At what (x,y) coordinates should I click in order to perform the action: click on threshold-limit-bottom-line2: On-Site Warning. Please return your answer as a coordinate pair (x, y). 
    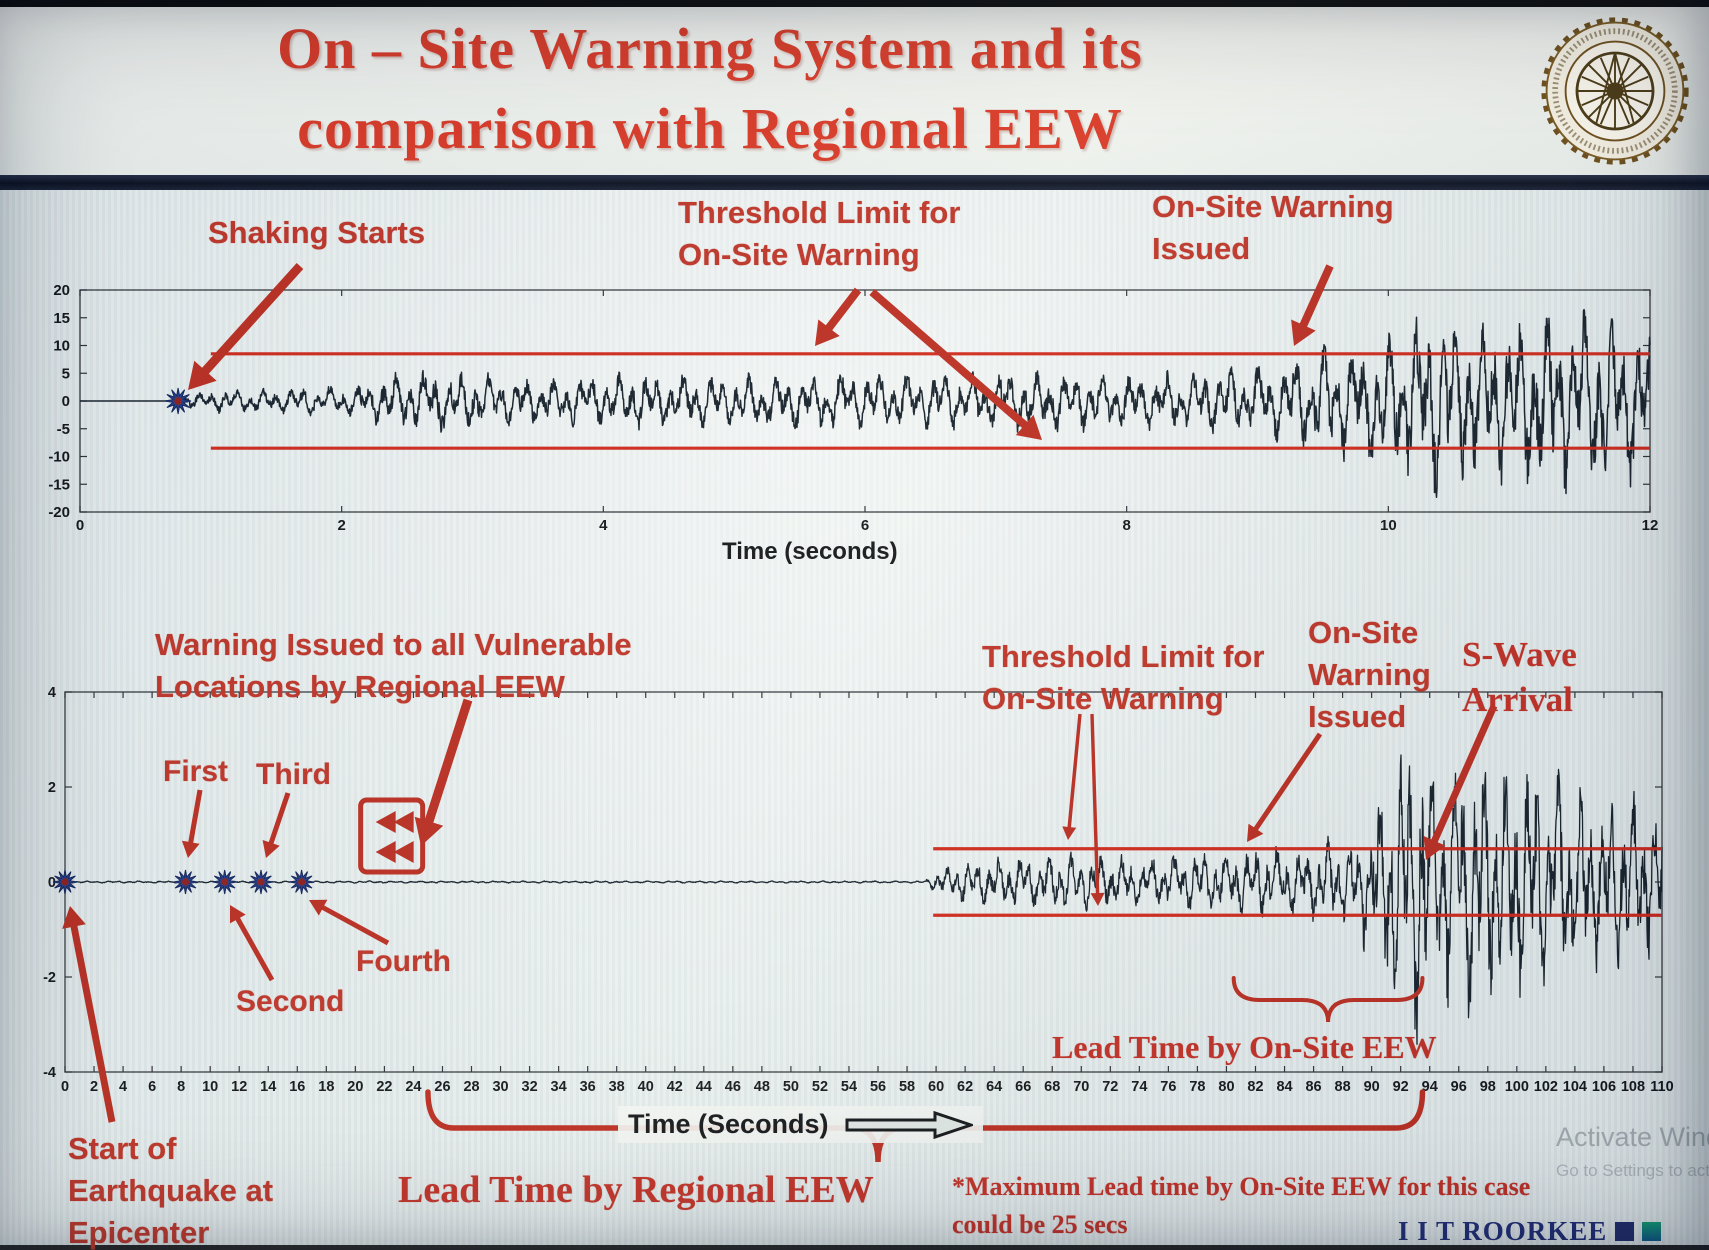
    Looking at the image, I should click on (1103, 698).